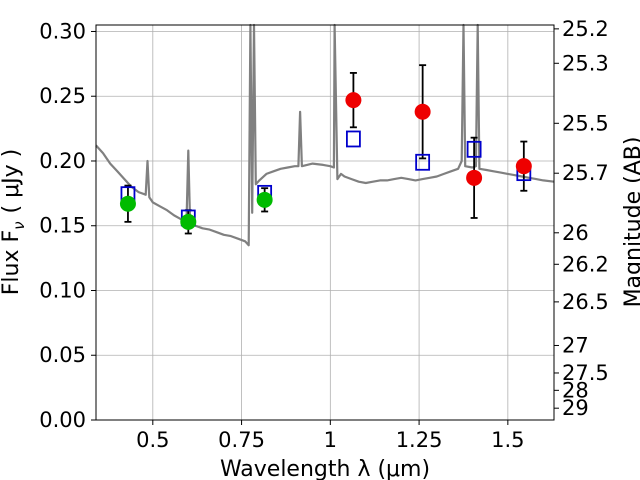 The height and width of the screenshot is (480, 640). What do you see at coordinates (507, 440) in the screenshot?
I see `x-tick-label: 1.5` at bounding box center [507, 440].